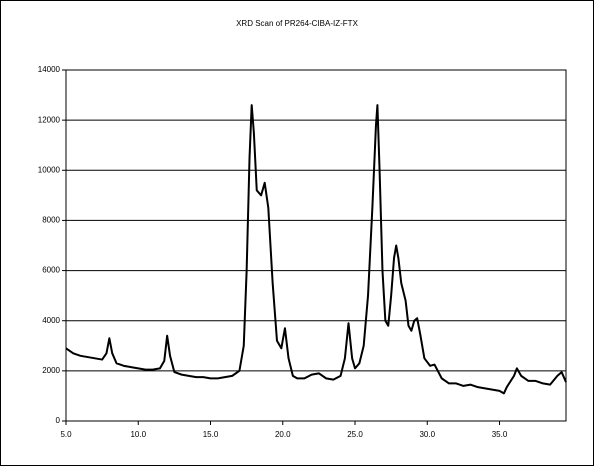 The image size is (594, 466). I want to click on x-tick-label: 35.0, so click(500, 434).